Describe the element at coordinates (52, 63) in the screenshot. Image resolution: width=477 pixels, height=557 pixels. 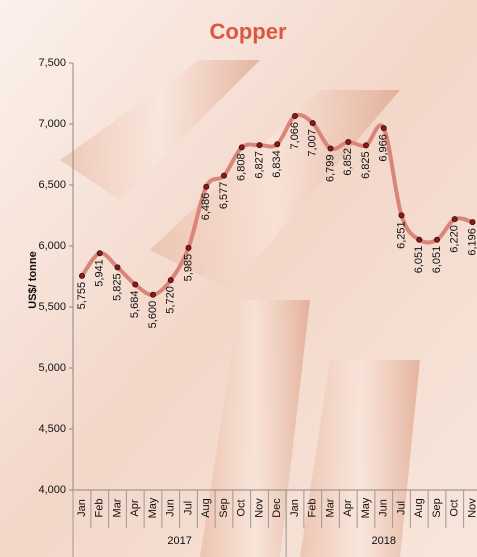
I see `y-tick-label: 7,500` at that location.